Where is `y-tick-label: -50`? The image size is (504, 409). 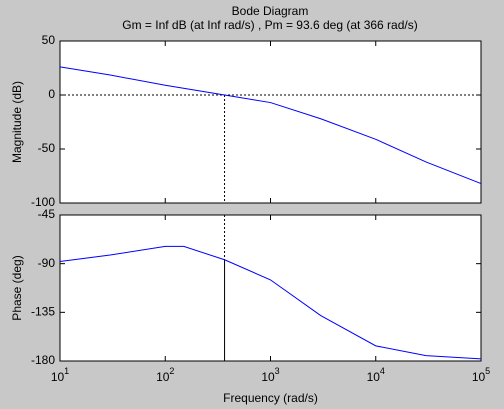 y-tick-label: -50 is located at coordinates (47, 148).